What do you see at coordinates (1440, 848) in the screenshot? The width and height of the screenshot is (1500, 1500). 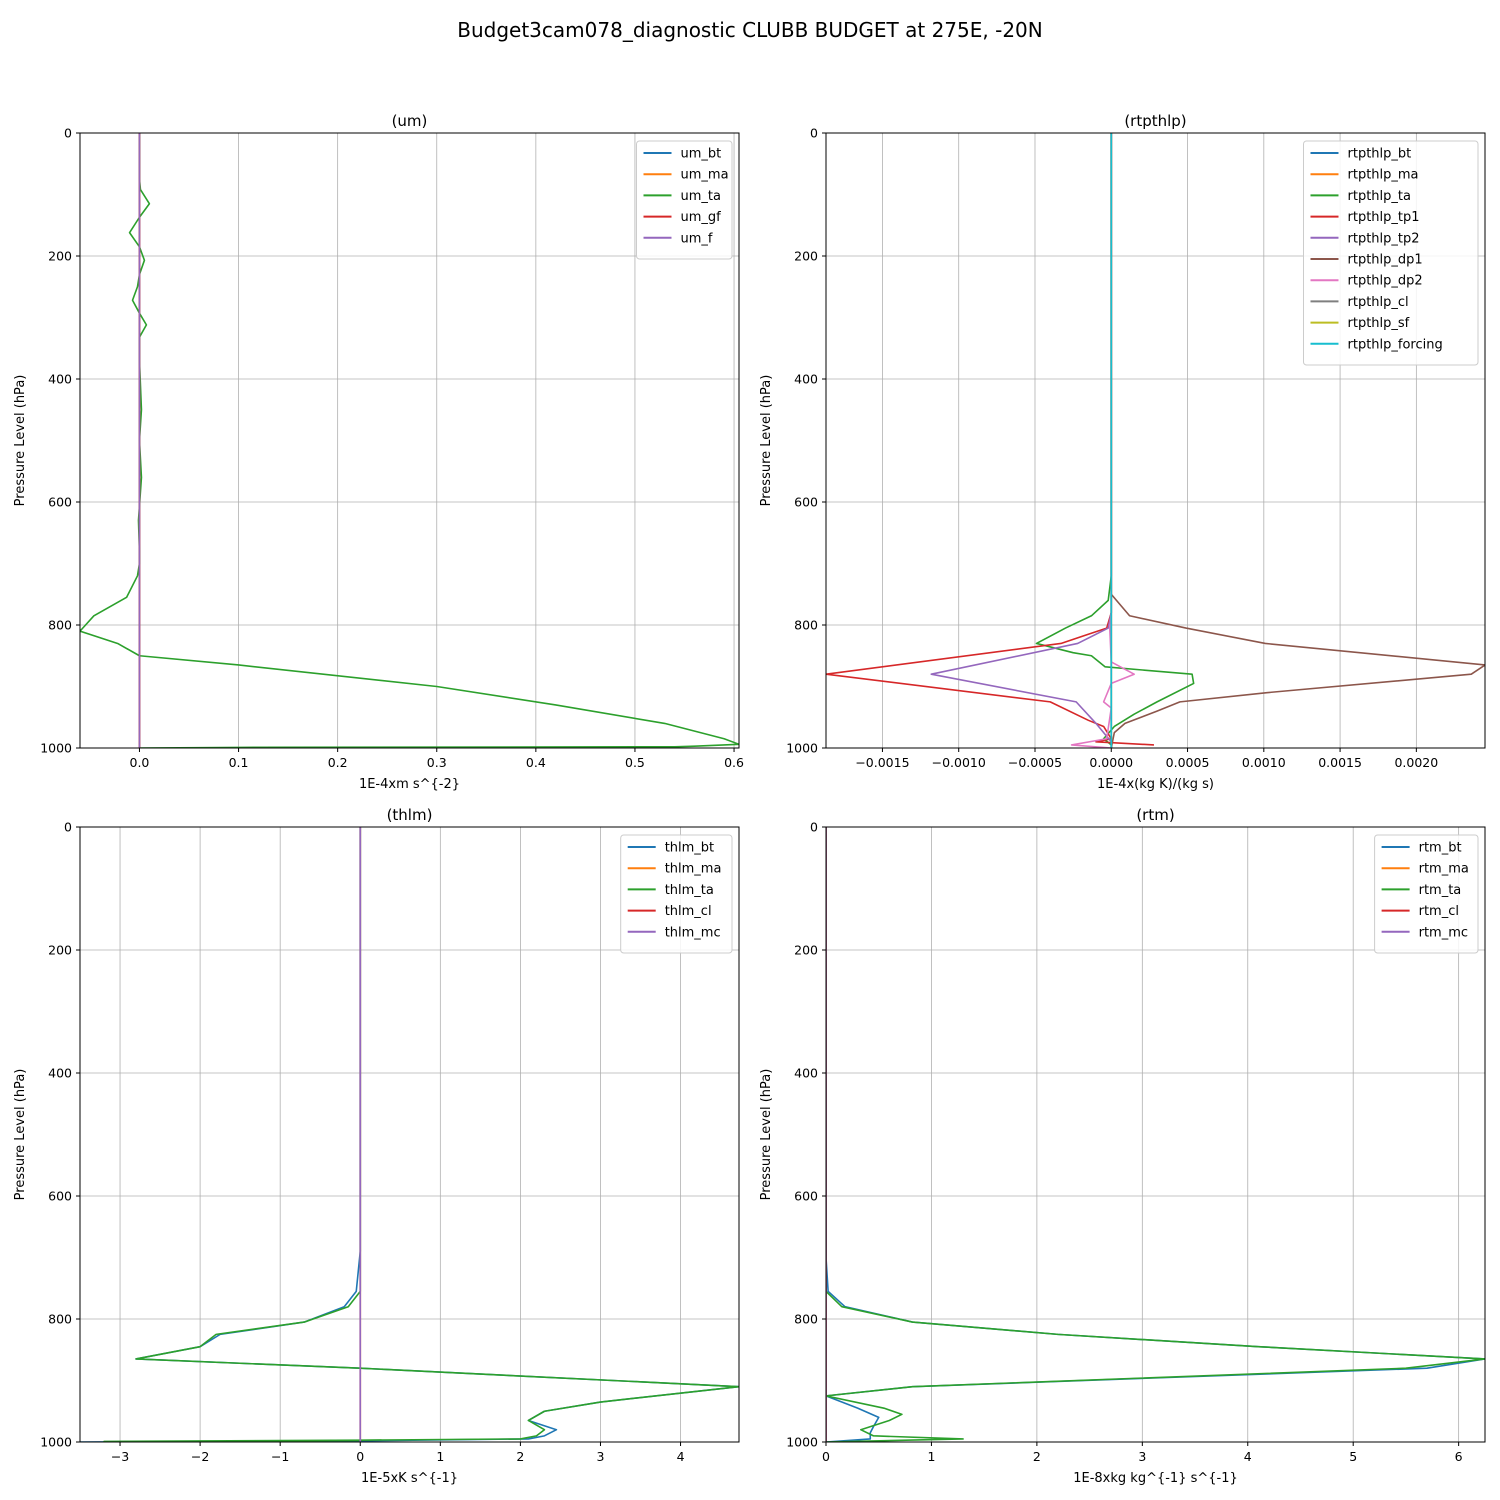 I see `legend-label: rtm_bt` at bounding box center [1440, 848].